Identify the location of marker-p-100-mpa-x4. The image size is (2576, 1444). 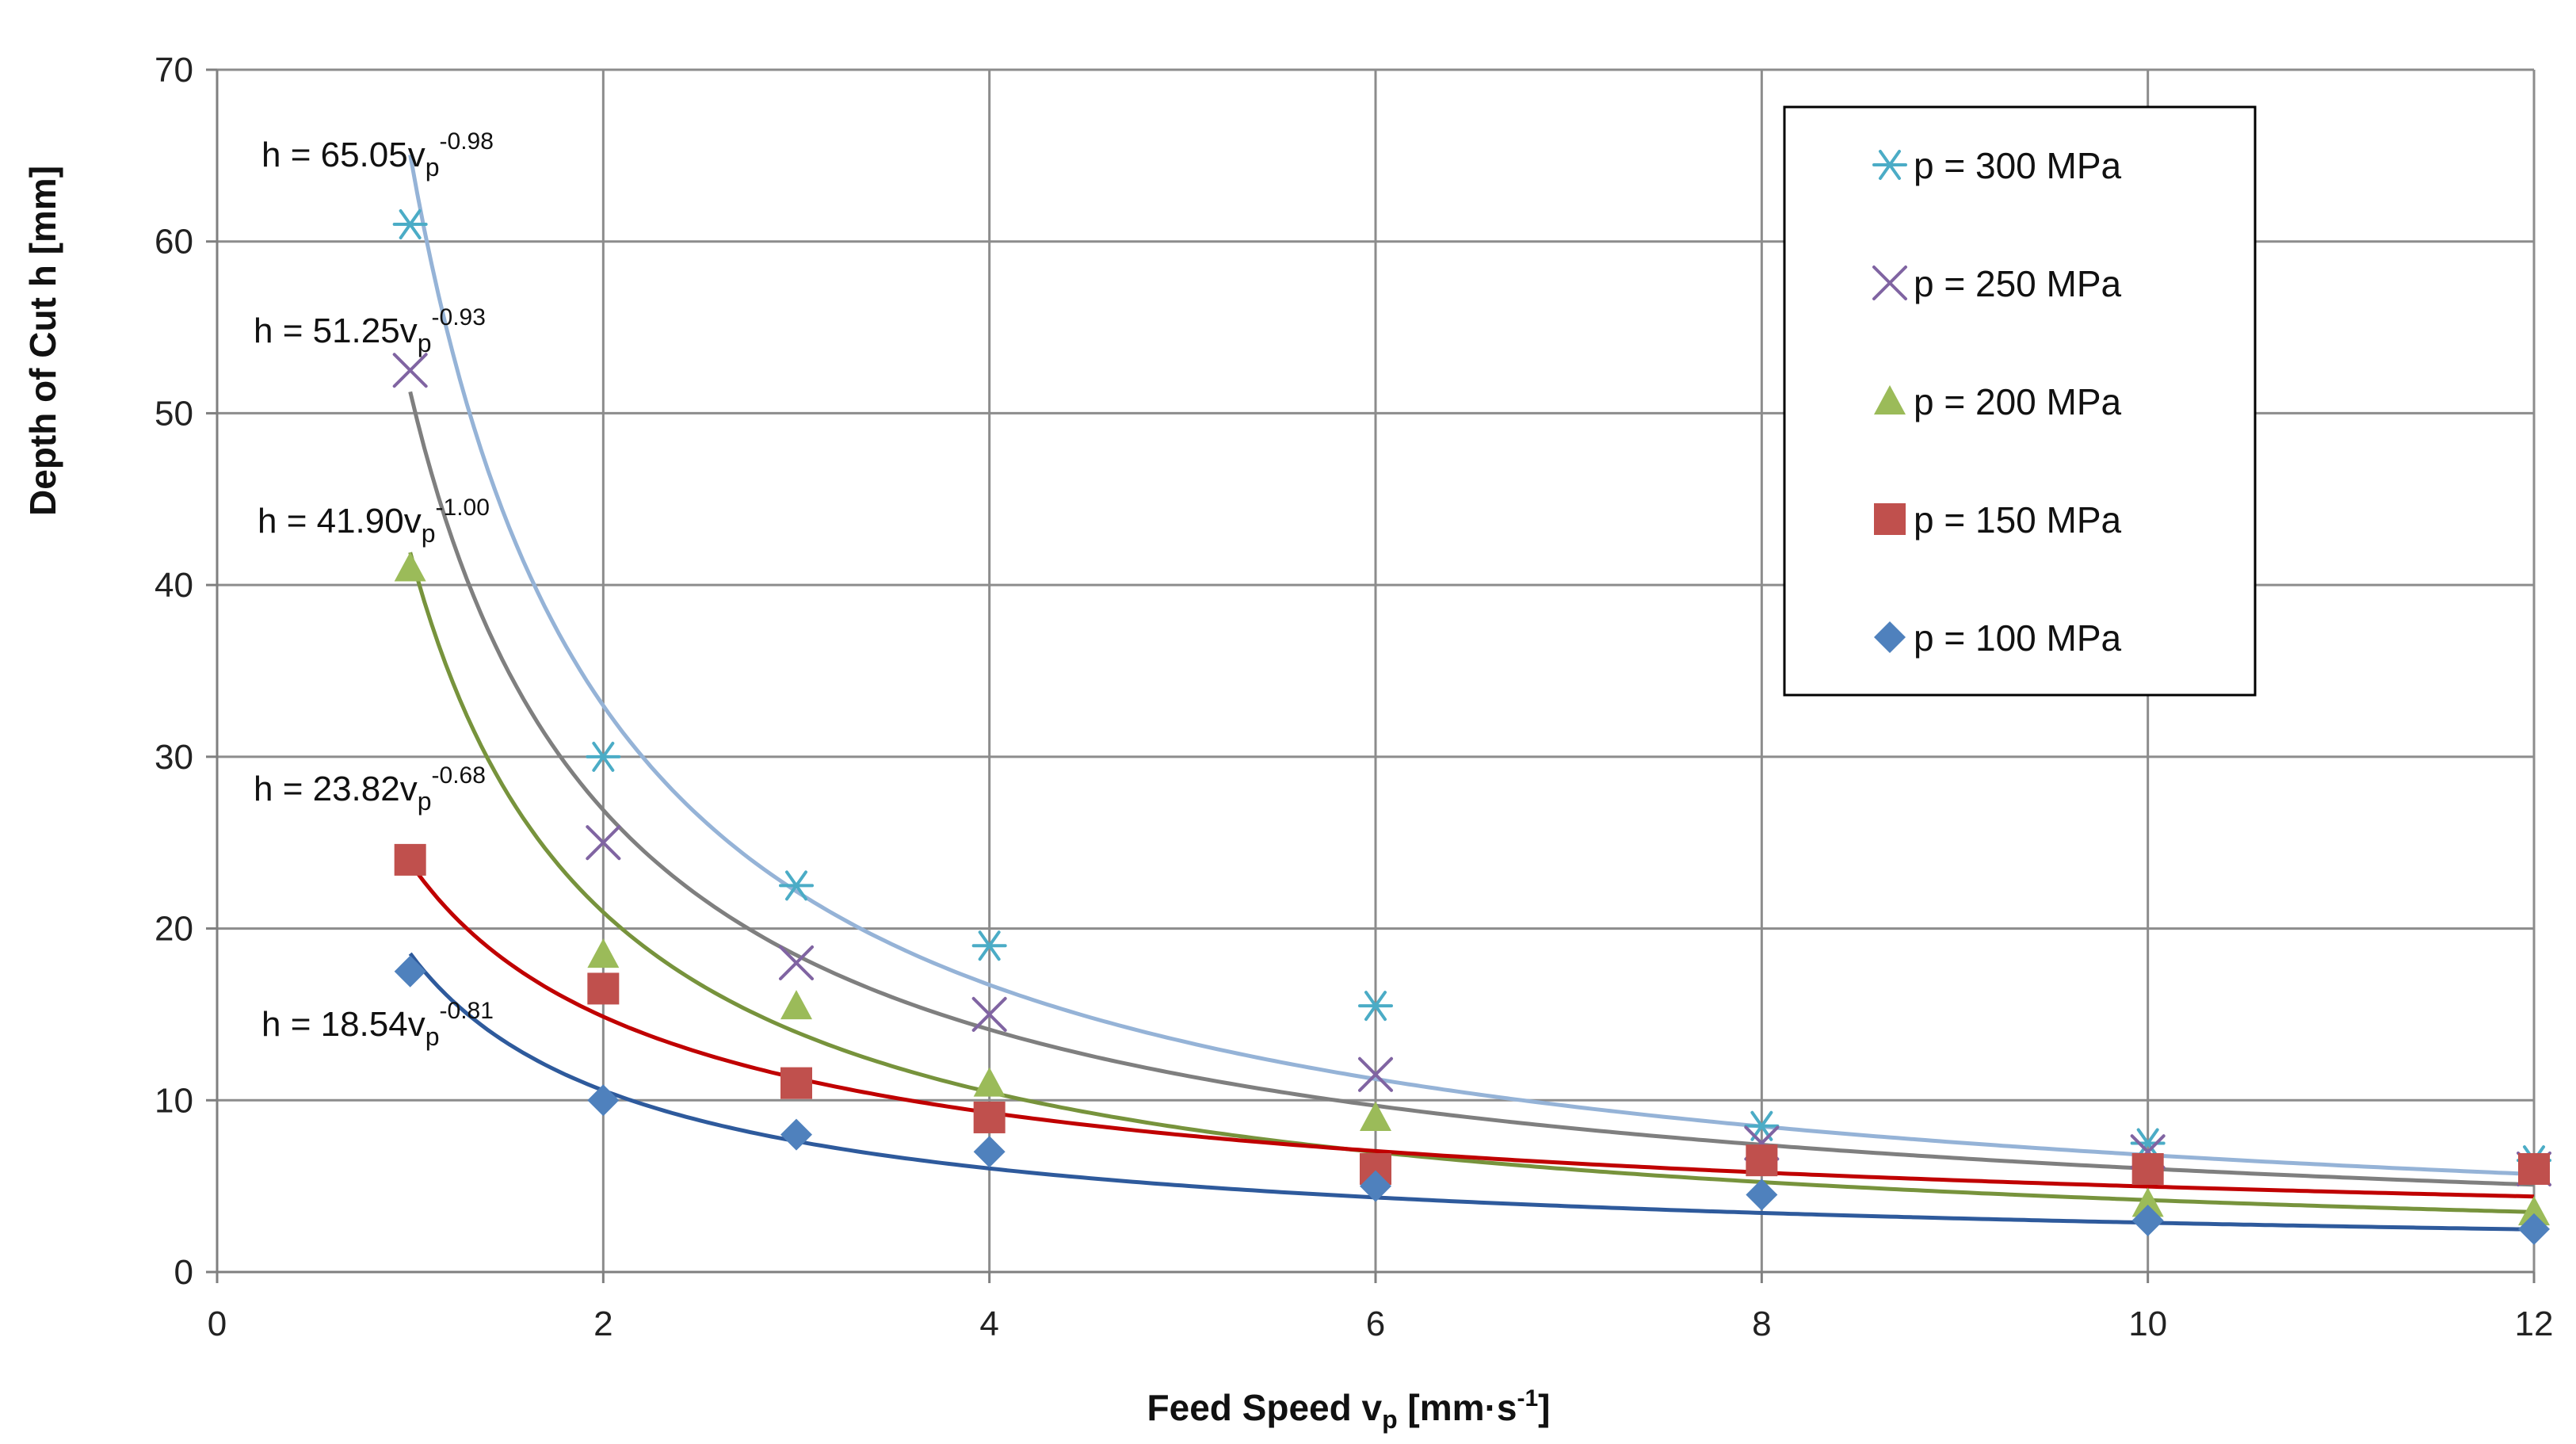
(989, 1152).